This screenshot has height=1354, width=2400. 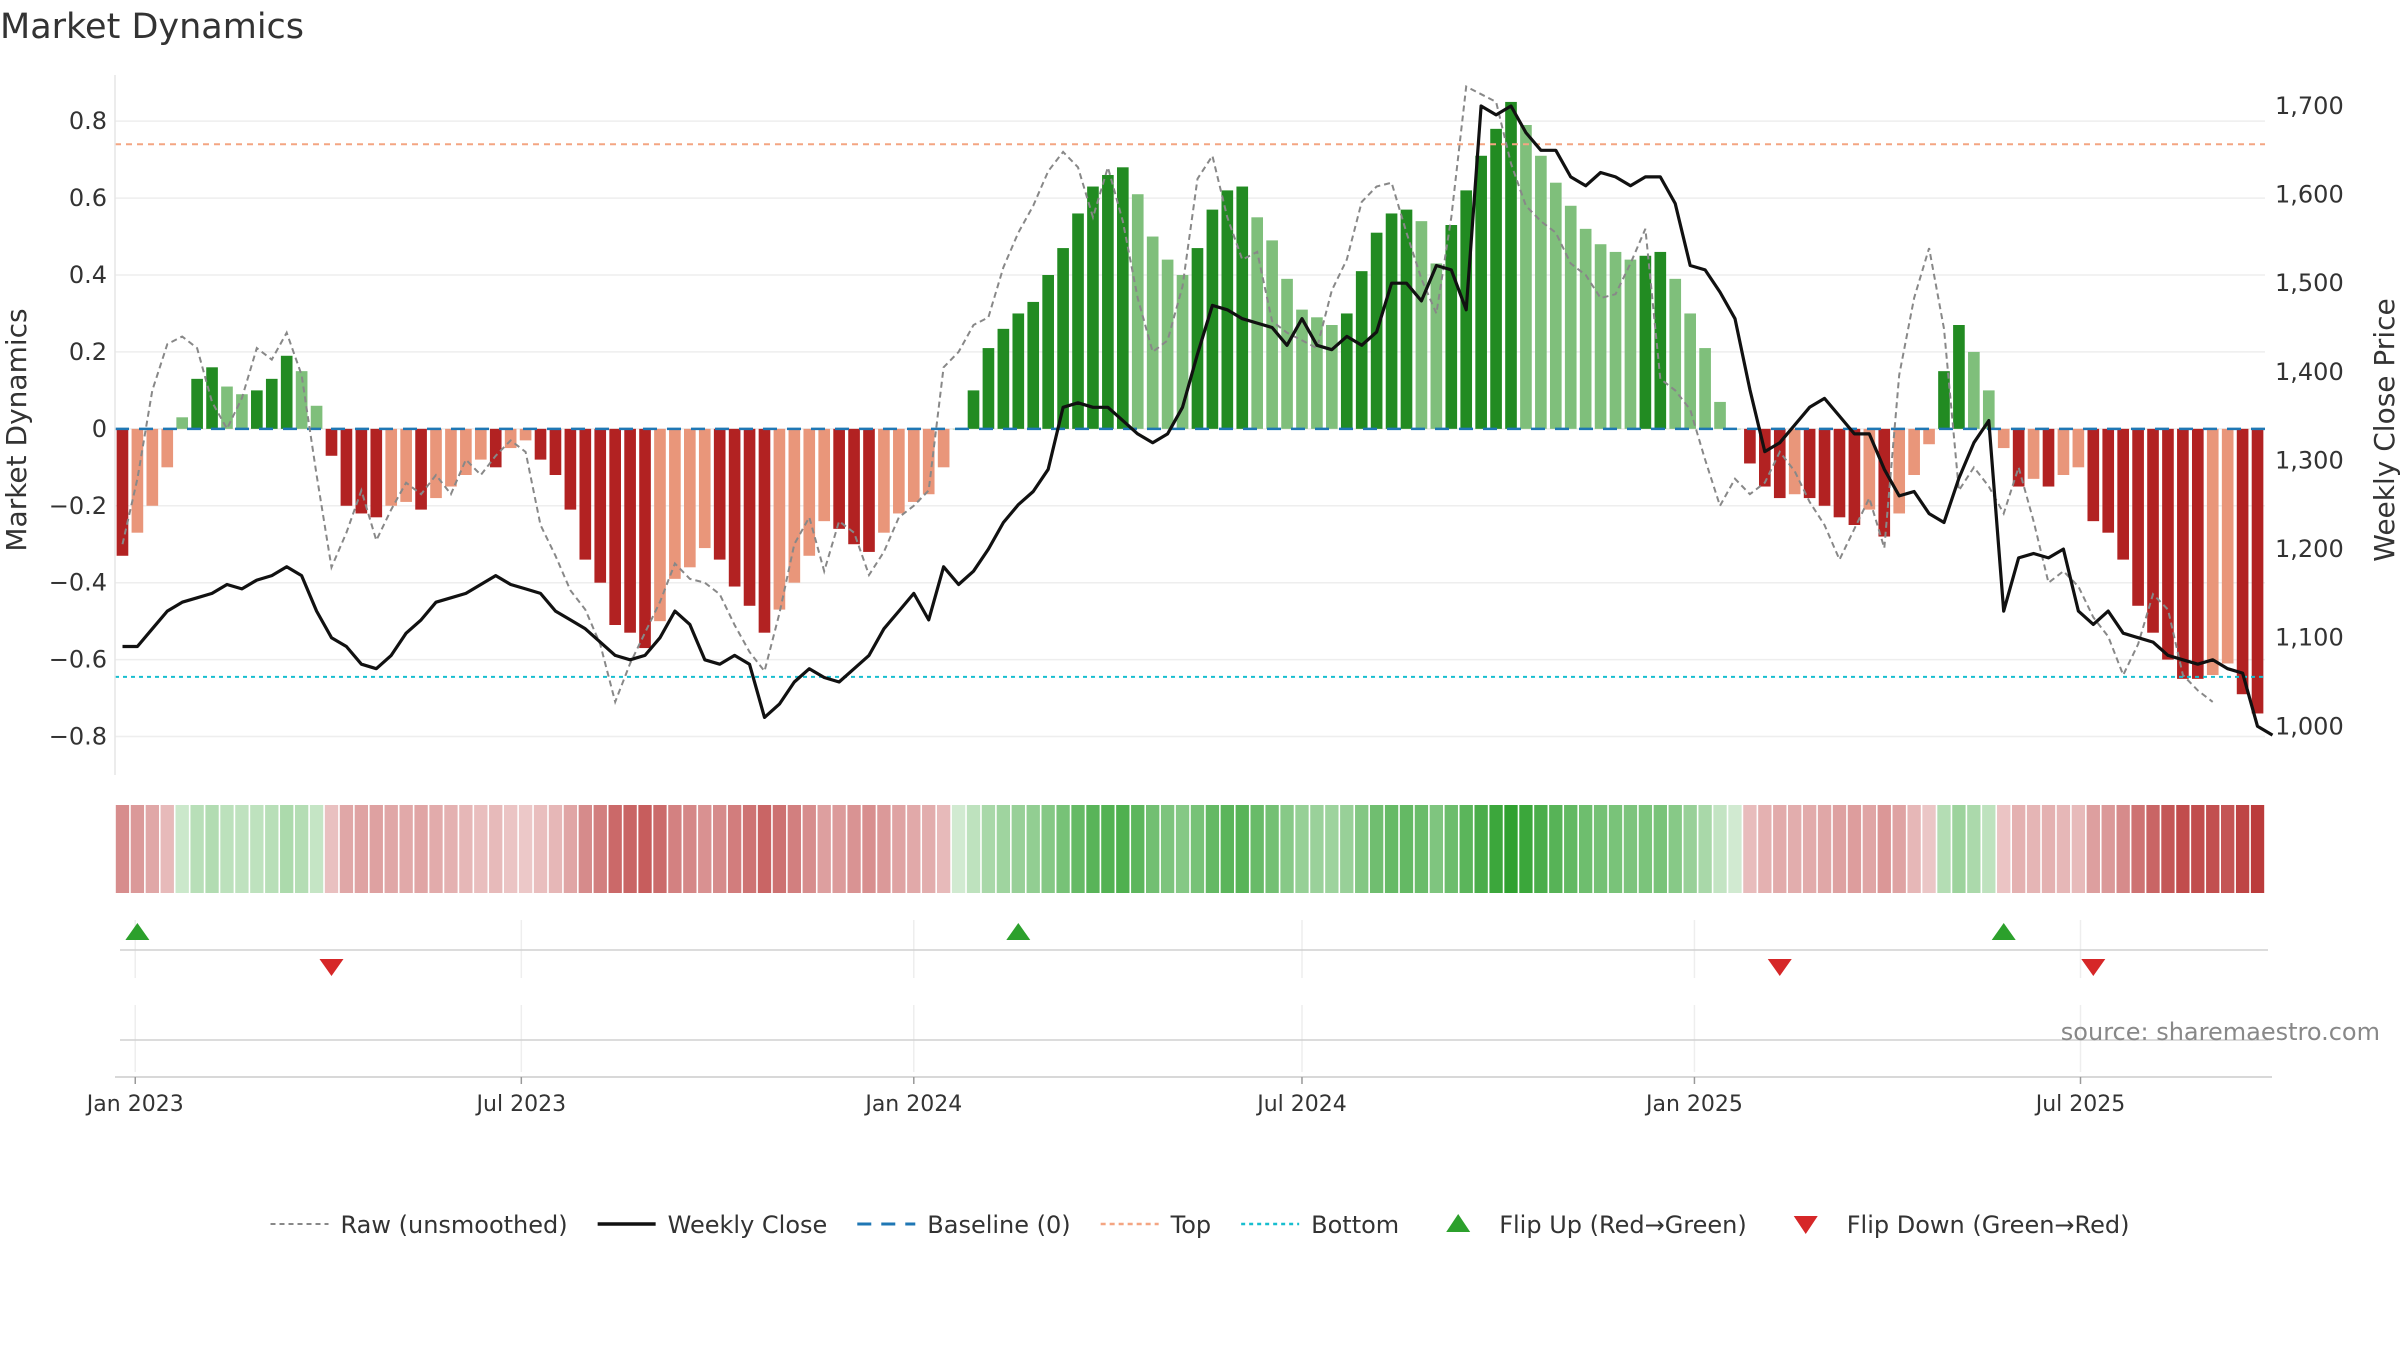 I want to click on legend-swatch-flip-down, so click(x=1805, y=1225).